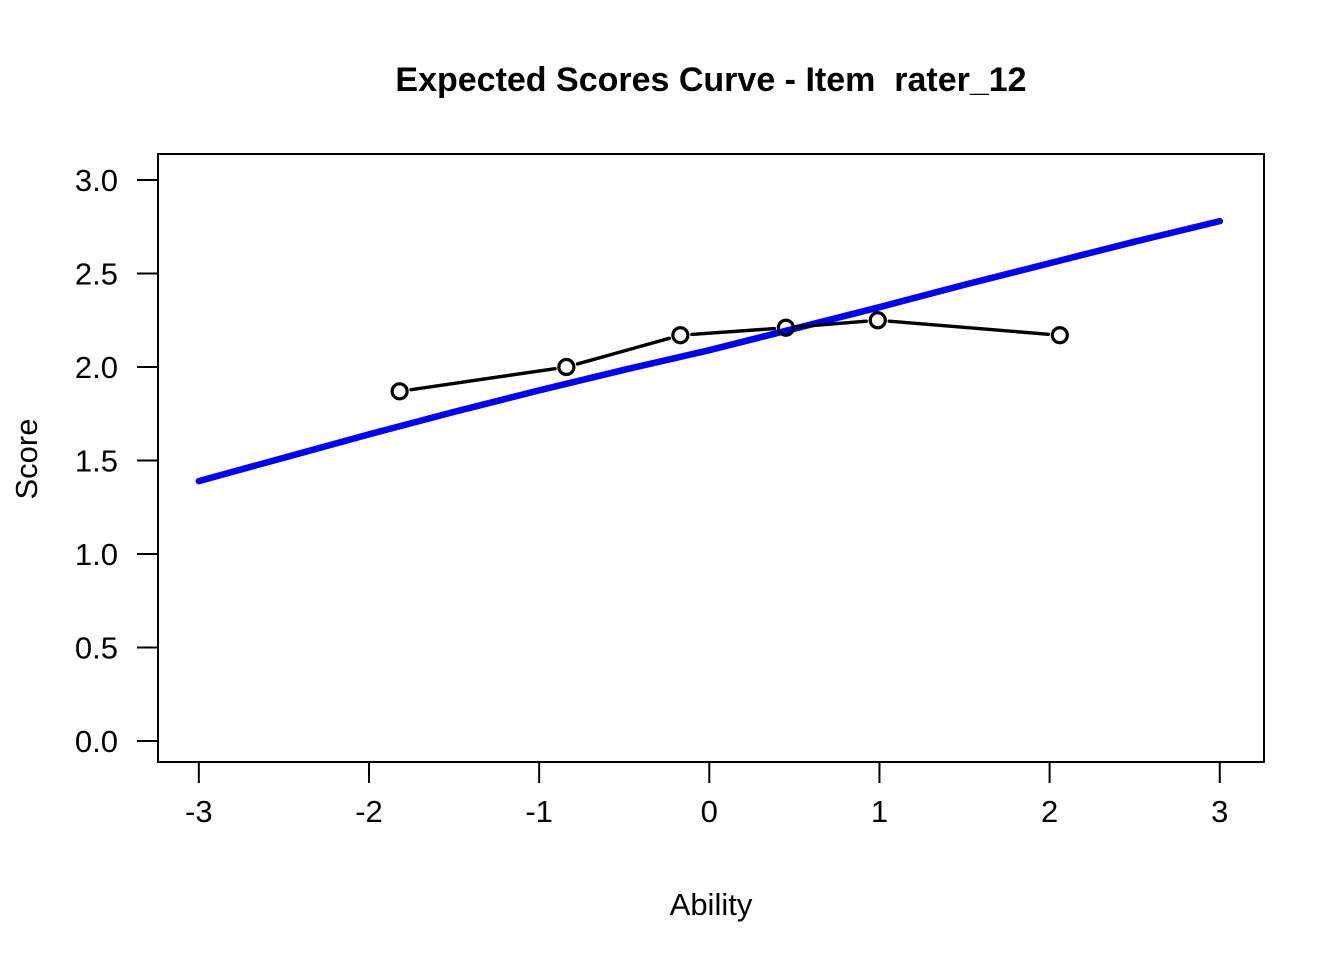  Describe the element at coordinates (96, 180) in the screenshot. I see `y-tick-label: 3.0` at that location.